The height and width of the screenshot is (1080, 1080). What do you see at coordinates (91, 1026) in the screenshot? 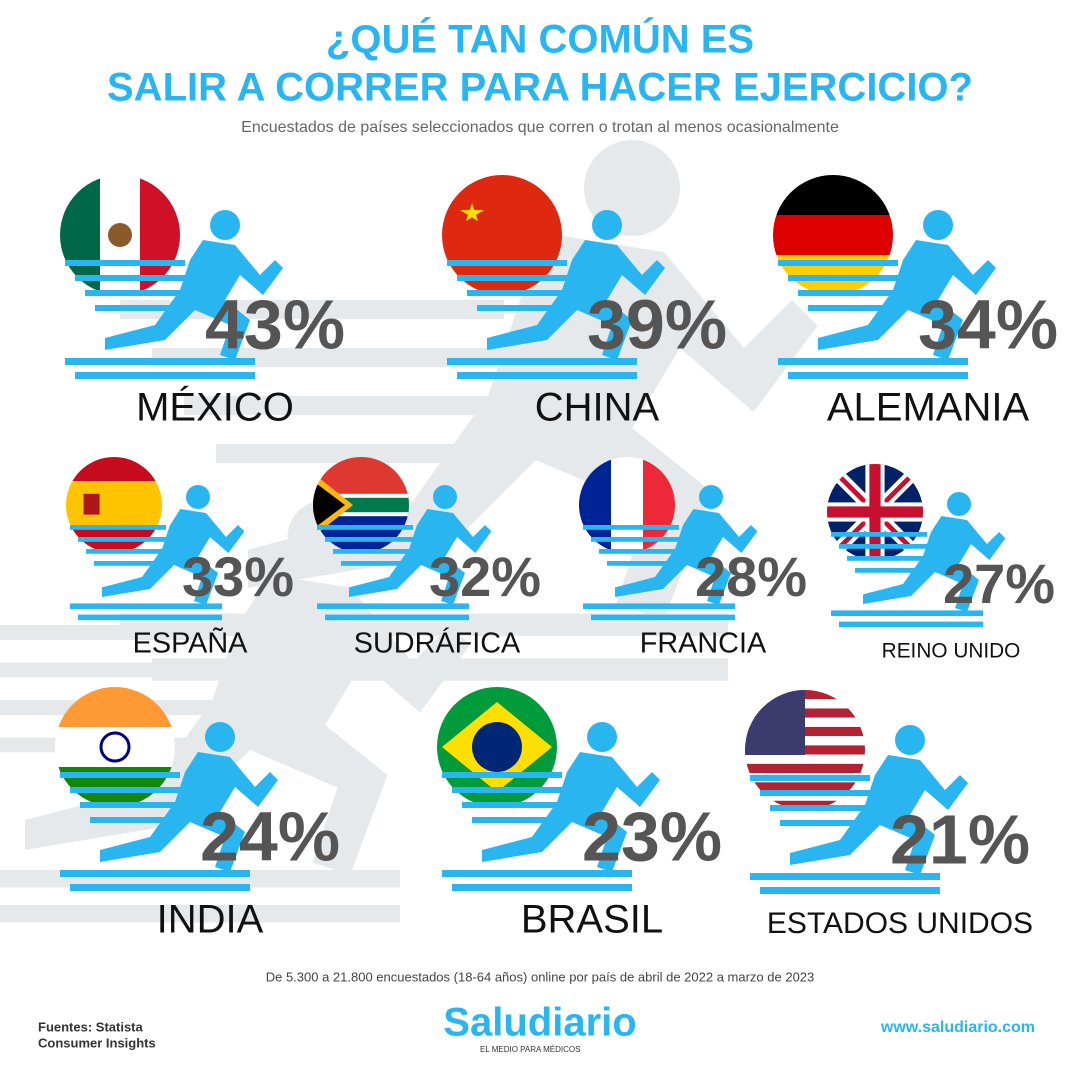
I see `source: Fuentes: Statista` at bounding box center [91, 1026].